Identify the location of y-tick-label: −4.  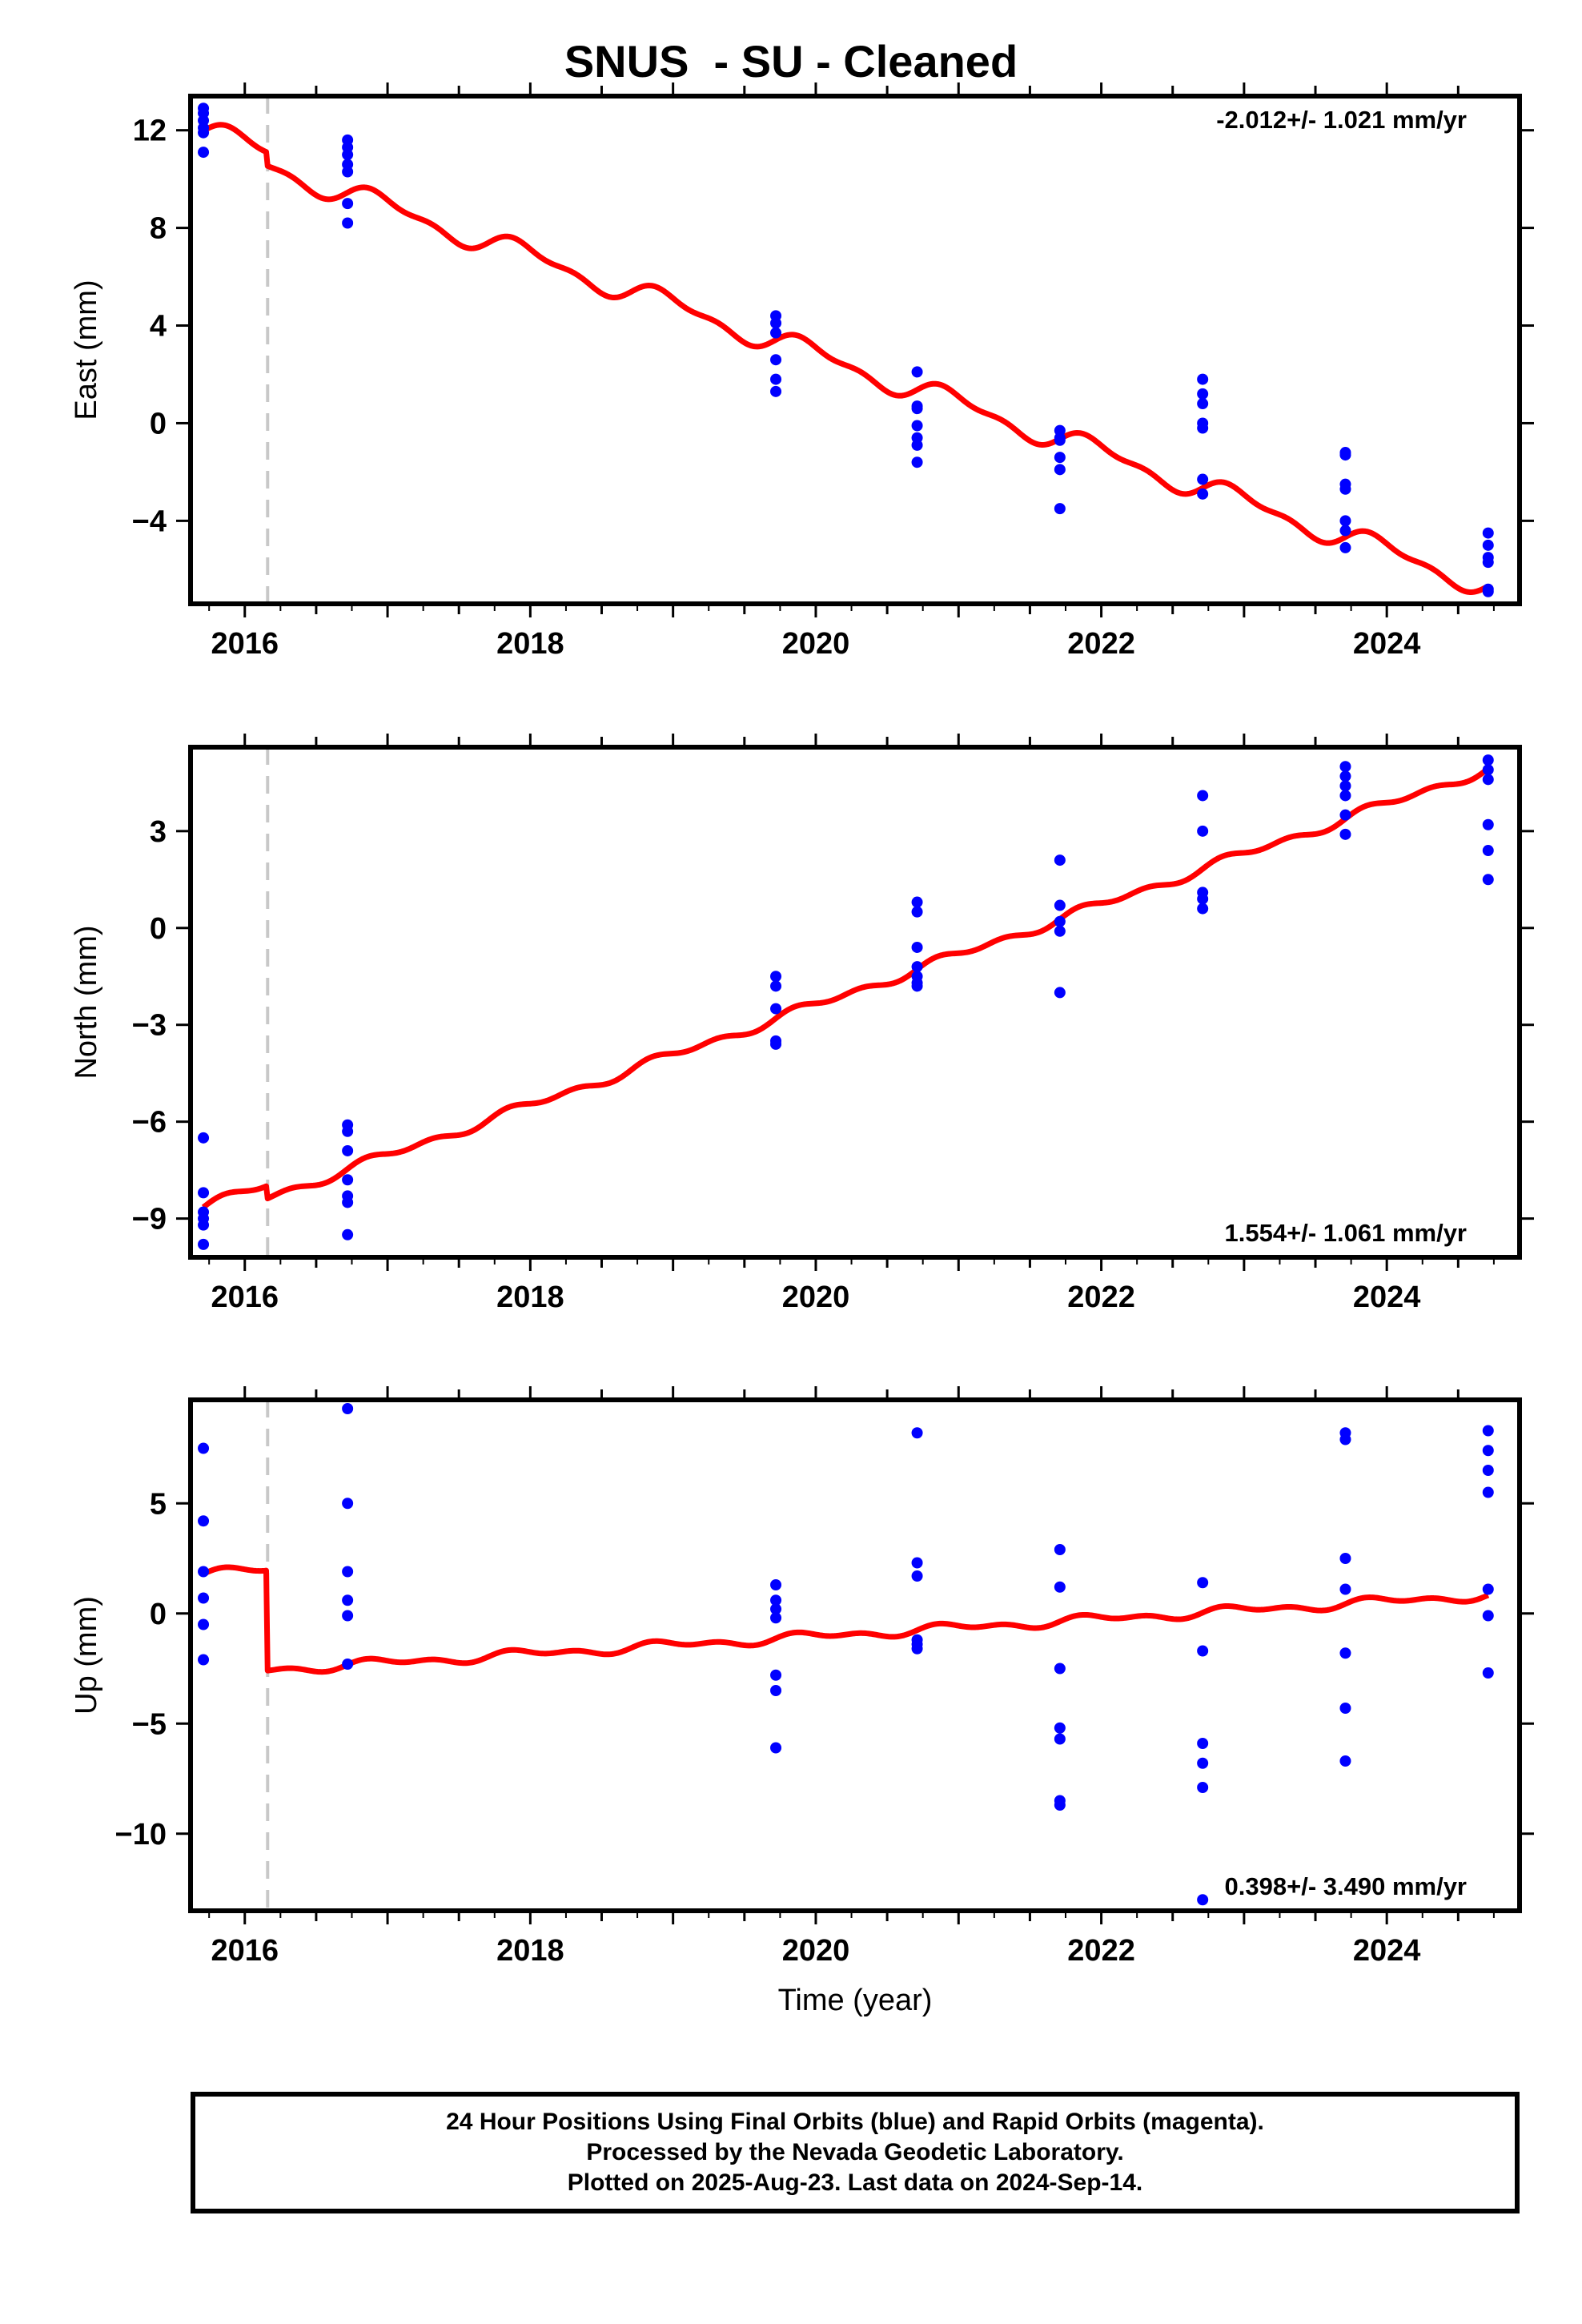
(149, 521).